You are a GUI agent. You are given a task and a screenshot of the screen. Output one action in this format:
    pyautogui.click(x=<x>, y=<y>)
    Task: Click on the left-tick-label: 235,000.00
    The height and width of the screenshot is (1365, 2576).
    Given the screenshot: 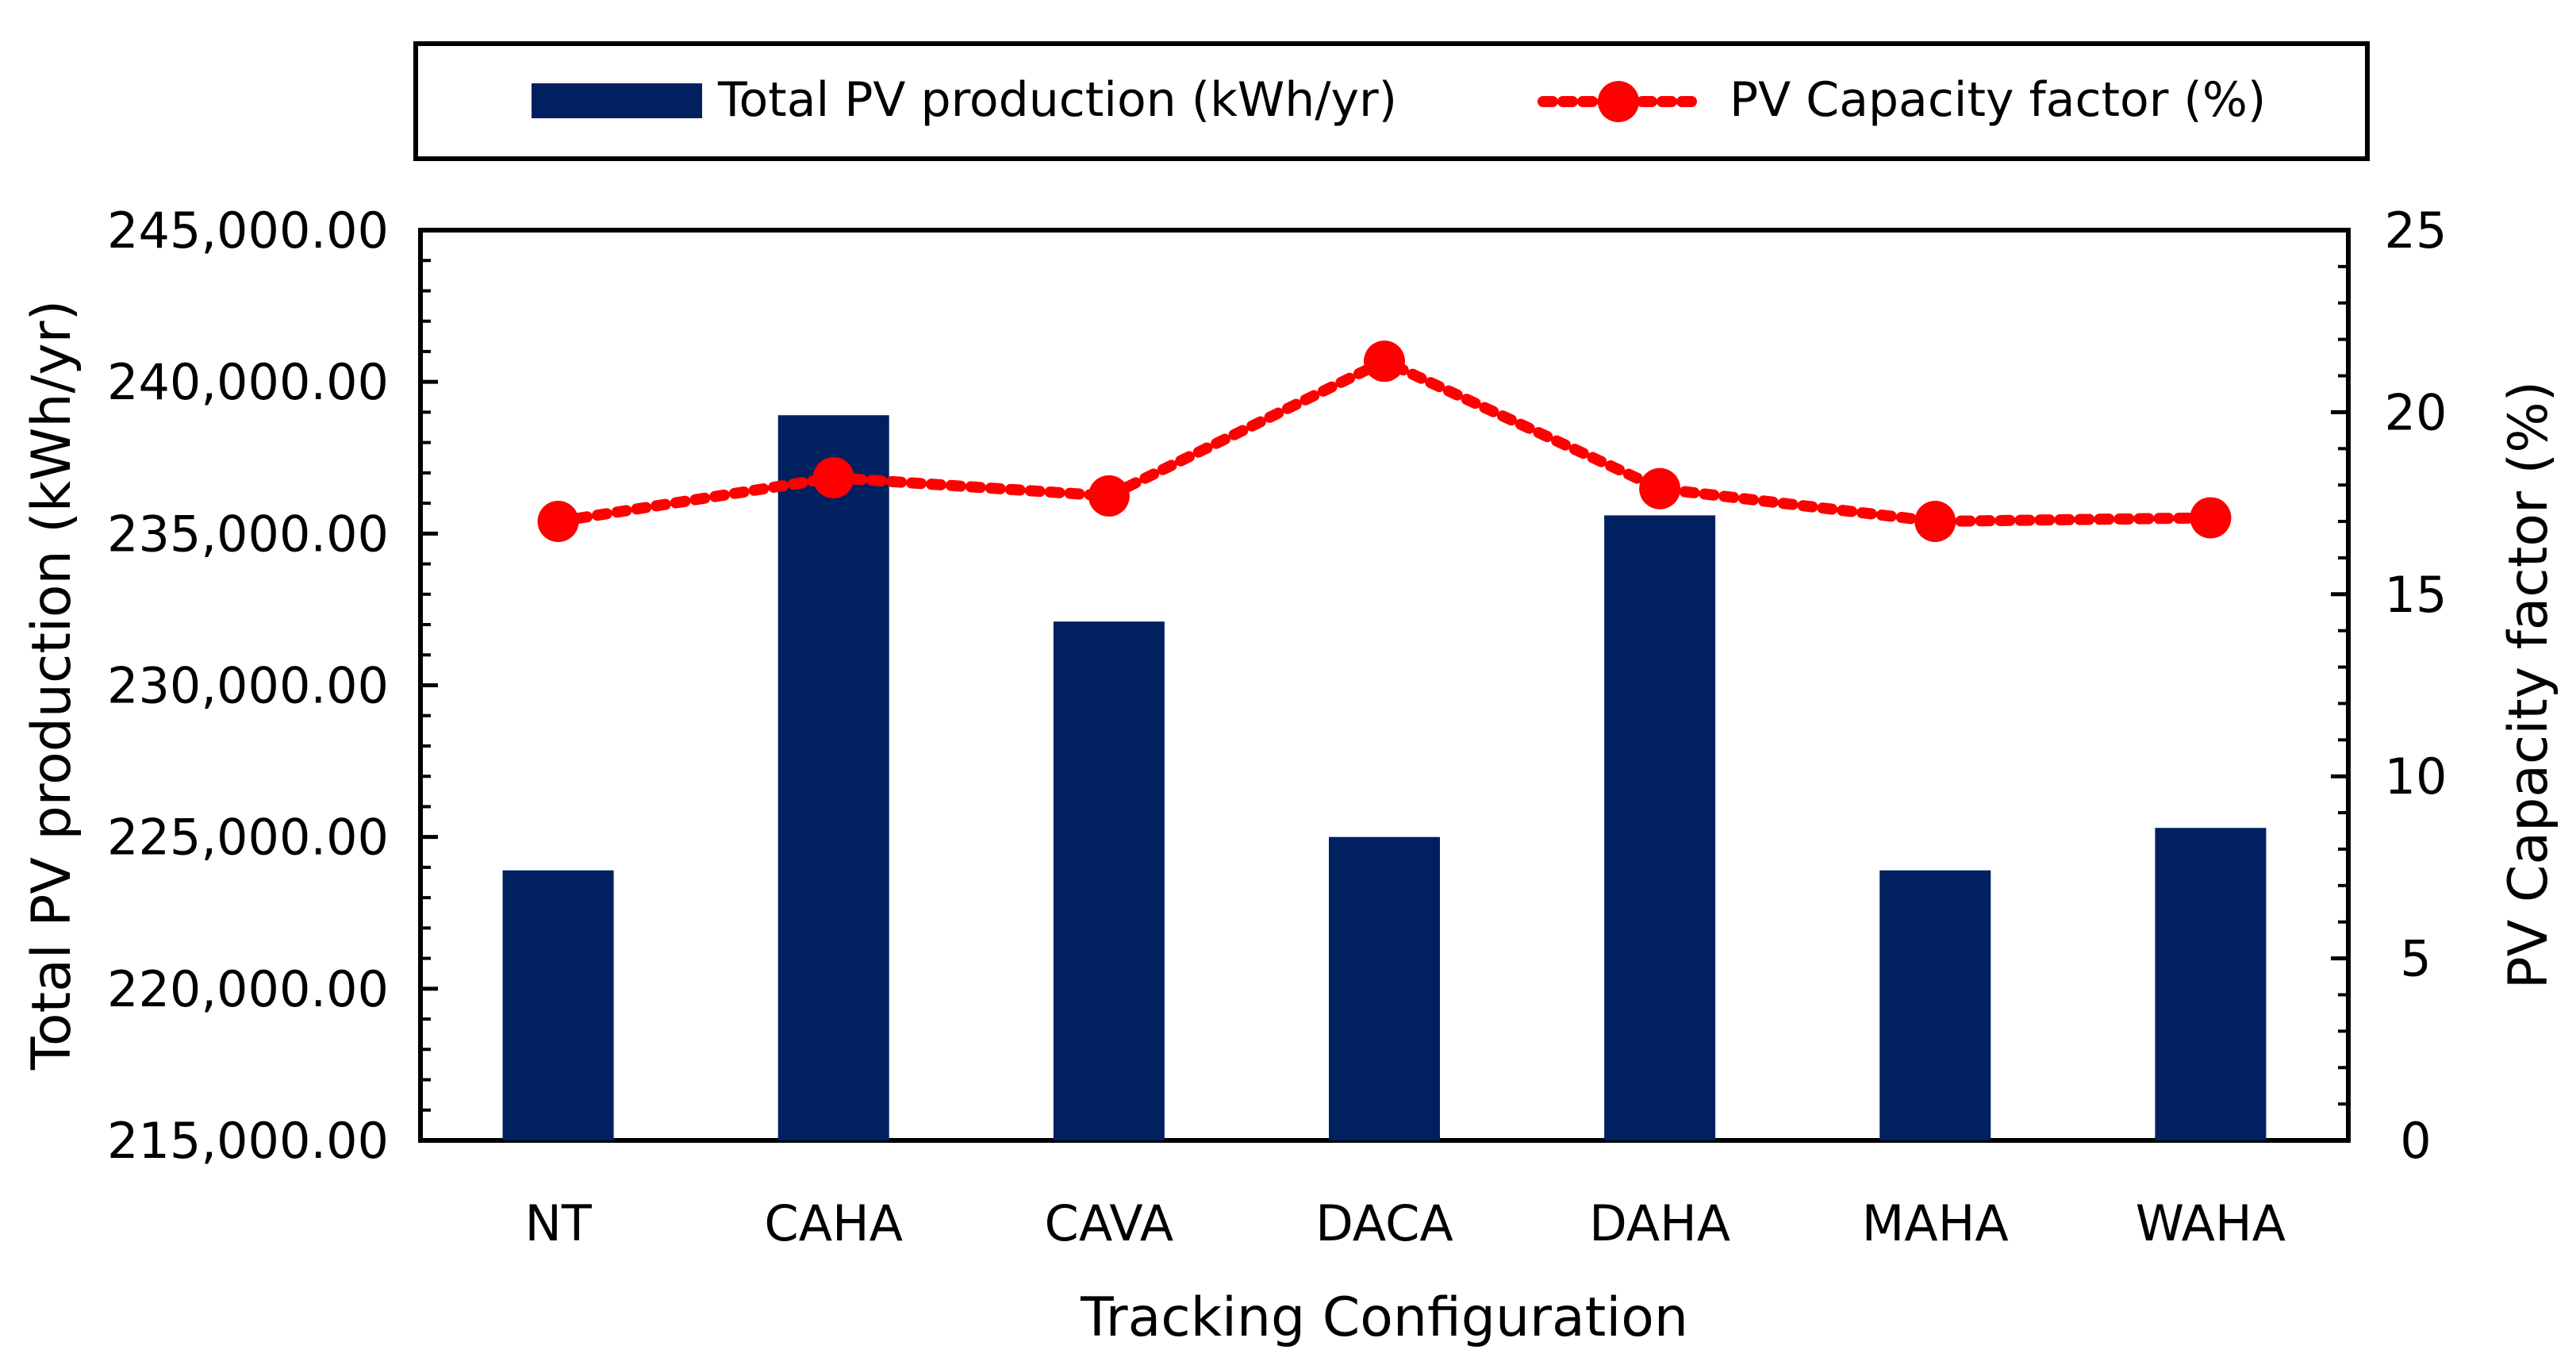 What is the action you would take?
    pyautogui.click(x=248, y=534)
    